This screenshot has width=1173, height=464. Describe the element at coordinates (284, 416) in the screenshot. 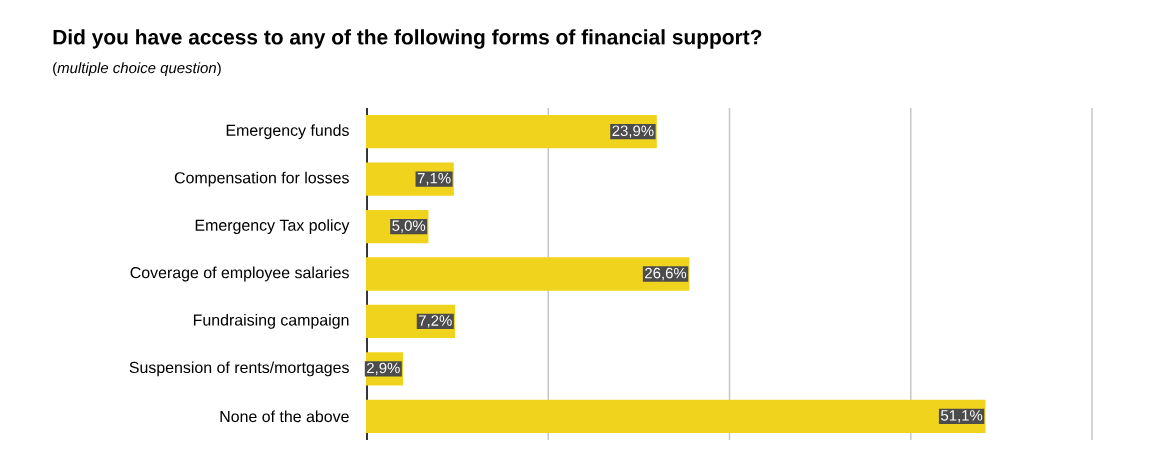

I see `y-tick-label: None of the above` at that location.